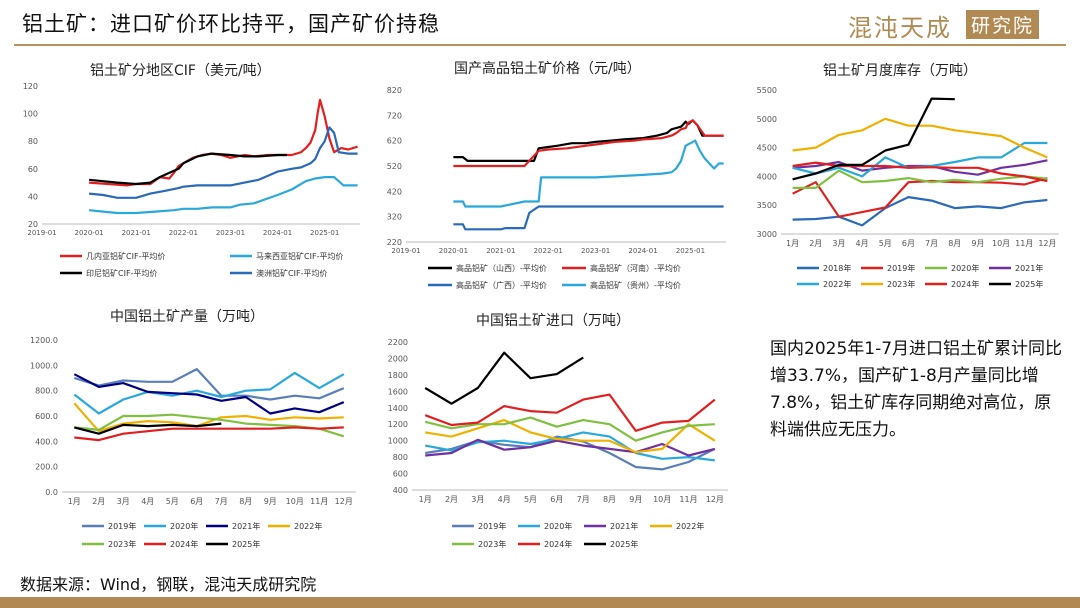 The width and height of the screenshot is (1080, 608). I want to click on legend-label: 2025年, so click(624, 544).